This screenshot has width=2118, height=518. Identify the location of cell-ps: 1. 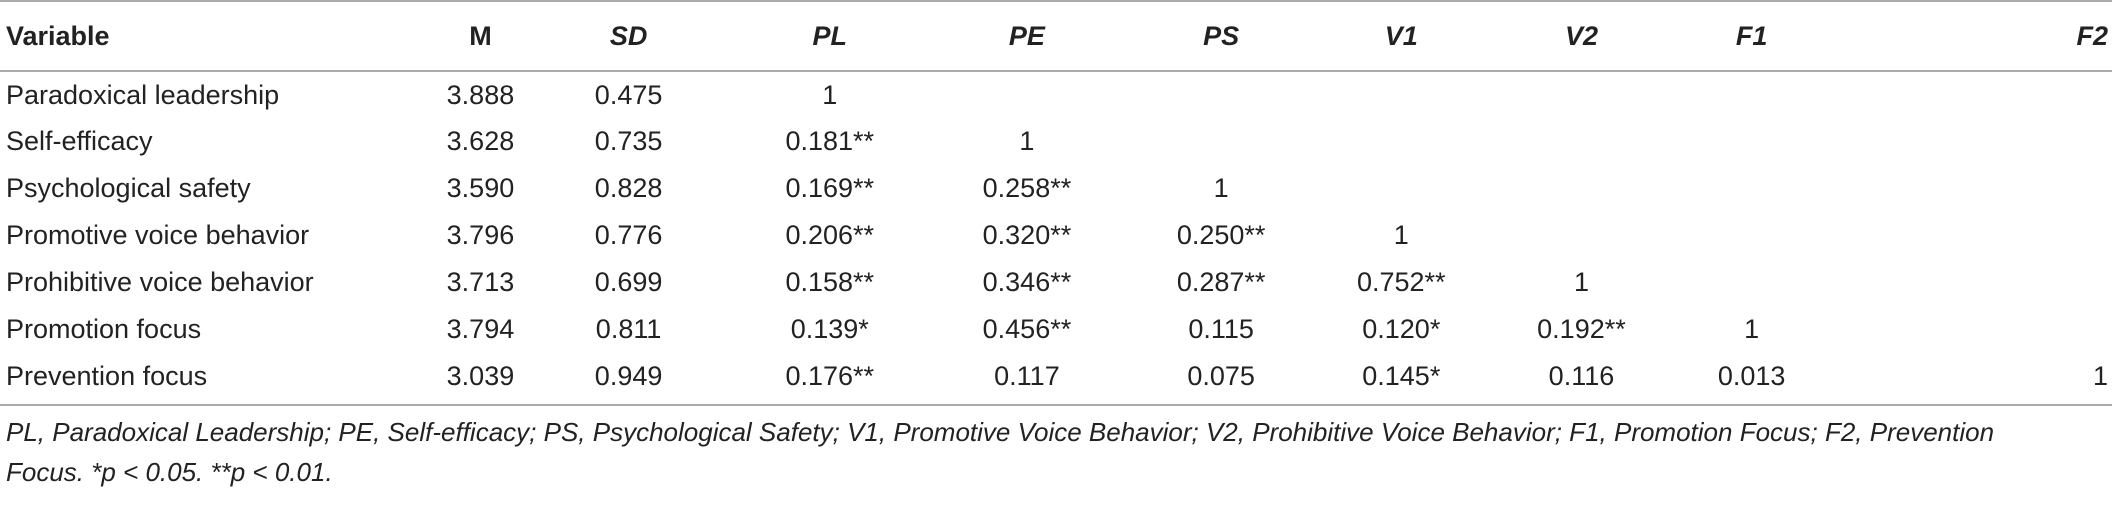
(1221, 188).